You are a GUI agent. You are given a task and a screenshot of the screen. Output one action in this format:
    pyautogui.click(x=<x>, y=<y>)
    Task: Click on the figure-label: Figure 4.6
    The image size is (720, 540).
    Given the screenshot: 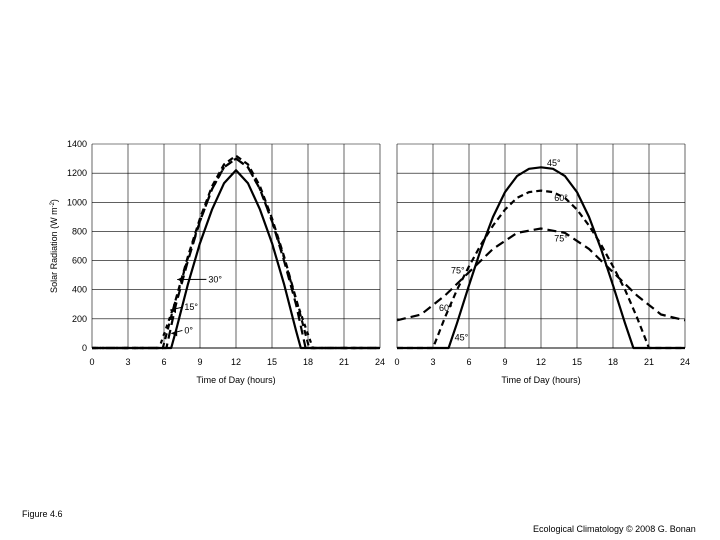 What is the action you would take?
    pyautogui.click(x=42, y=514)
    